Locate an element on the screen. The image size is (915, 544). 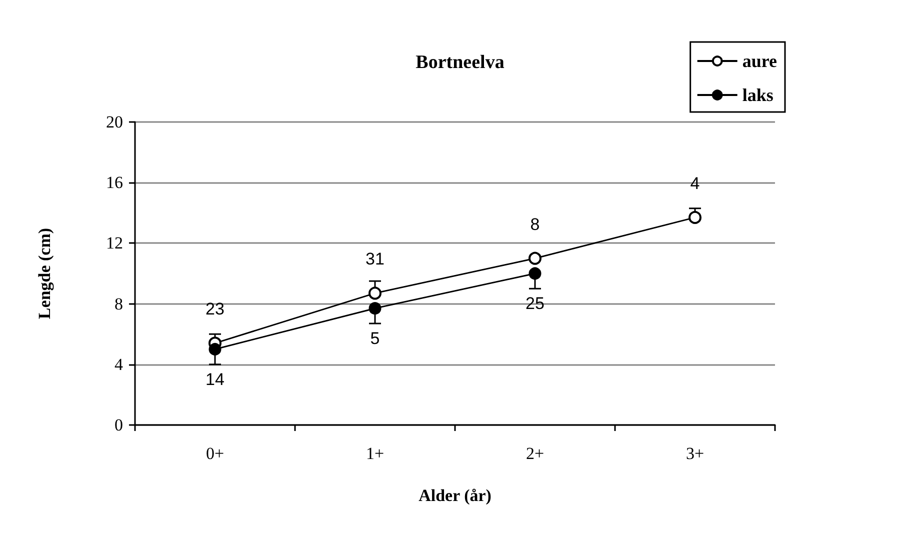
annotation: 5 is located at coordinates (375, 338).